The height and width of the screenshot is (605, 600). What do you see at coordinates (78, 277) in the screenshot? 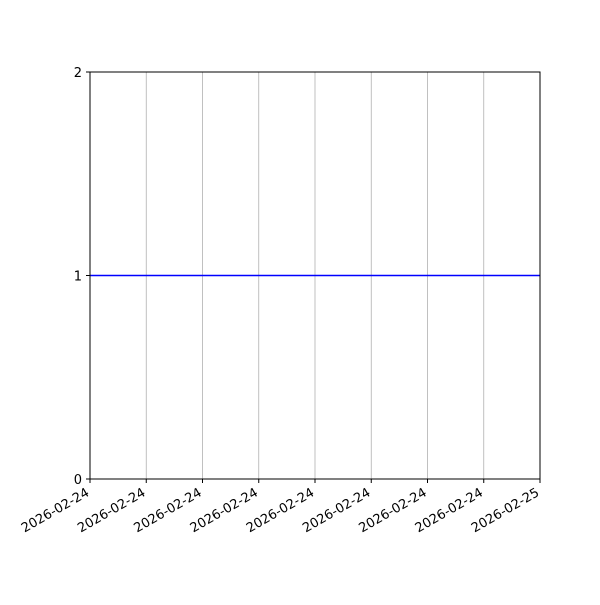
I see `y-tick-label: 1` at bounding box center [78, 277].